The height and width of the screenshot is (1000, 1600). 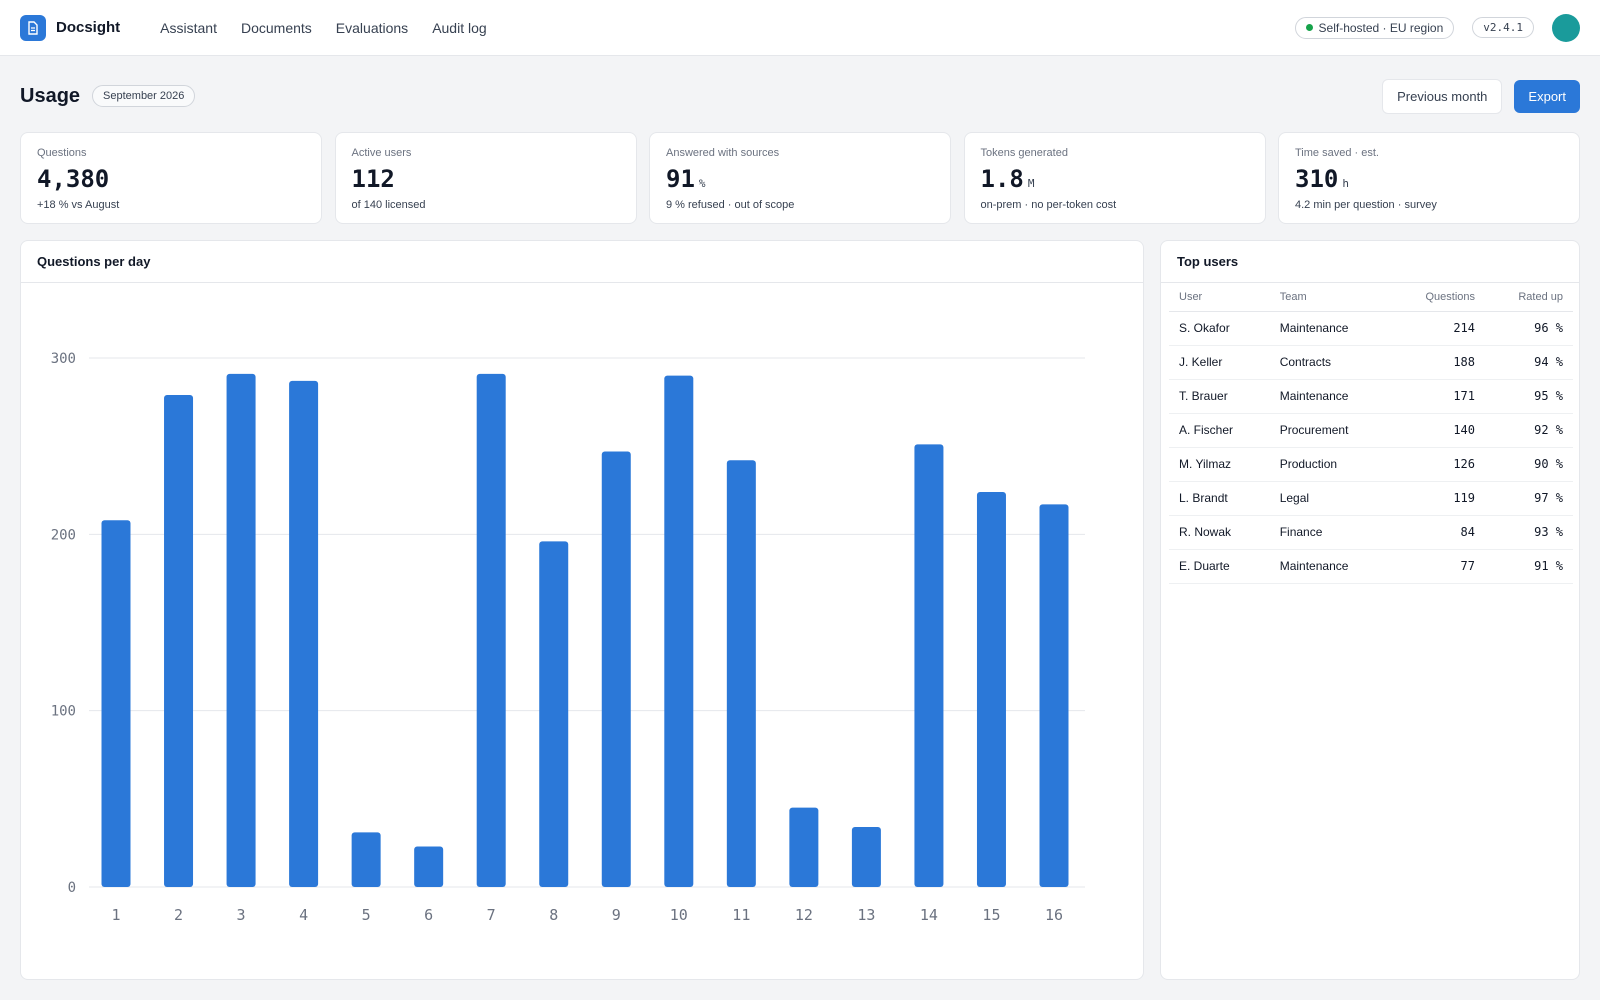 I want to click on stat-value: 91, so click(x=680, y=179).